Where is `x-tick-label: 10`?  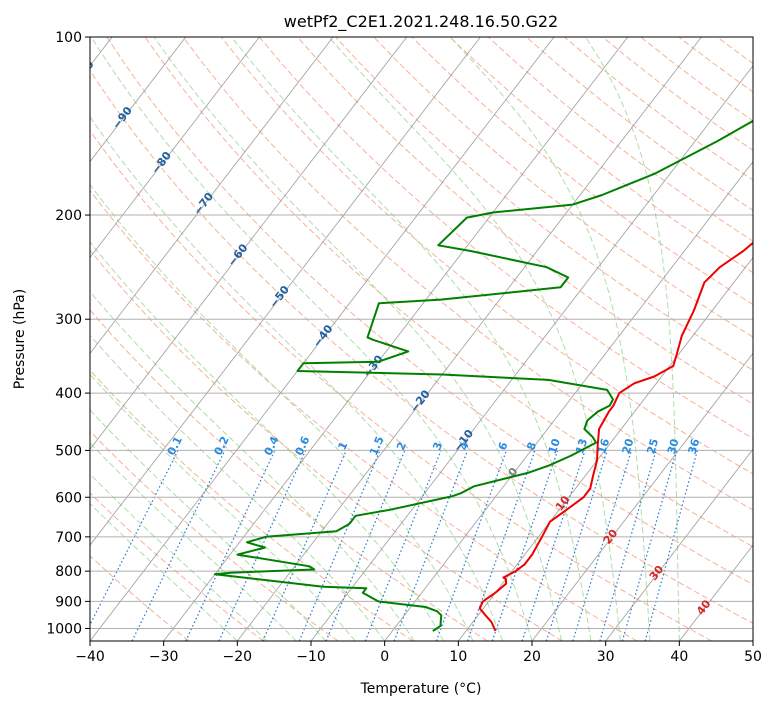
x-tick-label: 10 is located at coordinates (458, 657).